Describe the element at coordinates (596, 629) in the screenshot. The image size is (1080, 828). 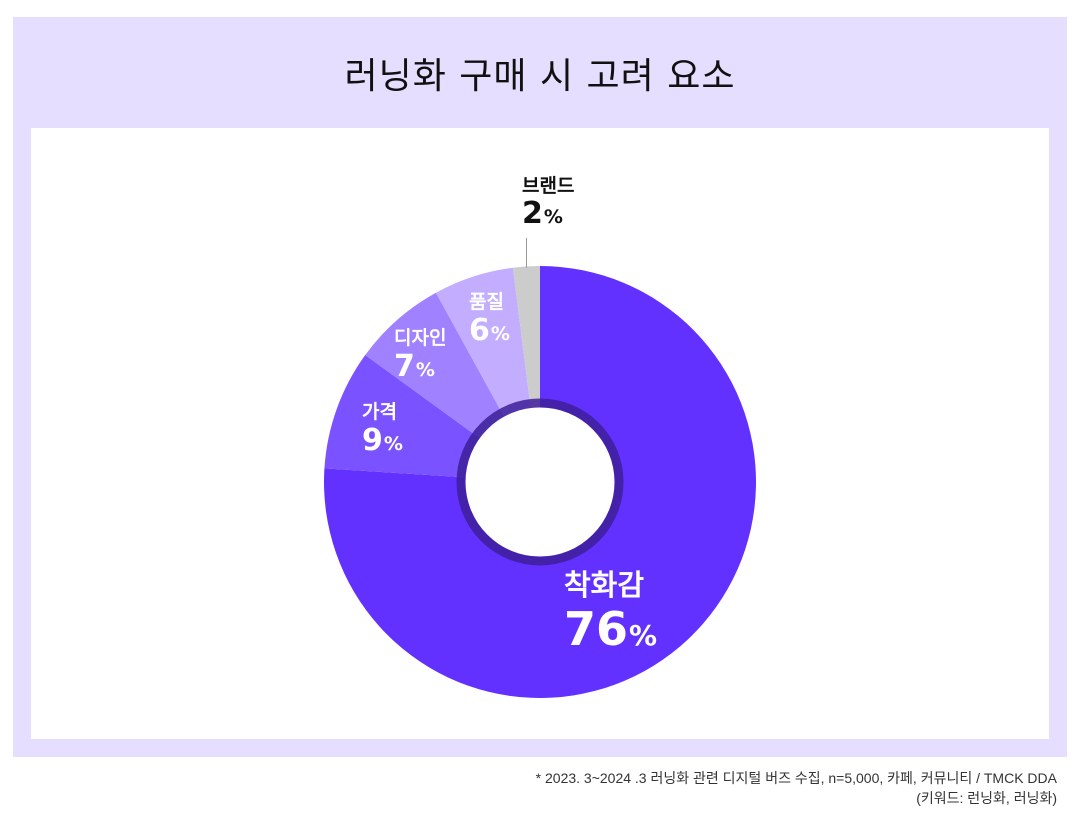
I see `label-fit-value: 76` at that location.